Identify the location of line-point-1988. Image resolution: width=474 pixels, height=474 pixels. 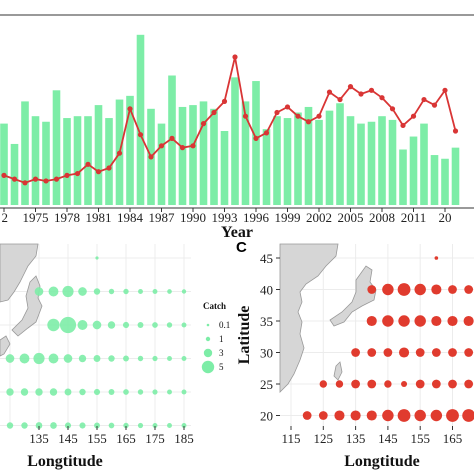
(172, 138).